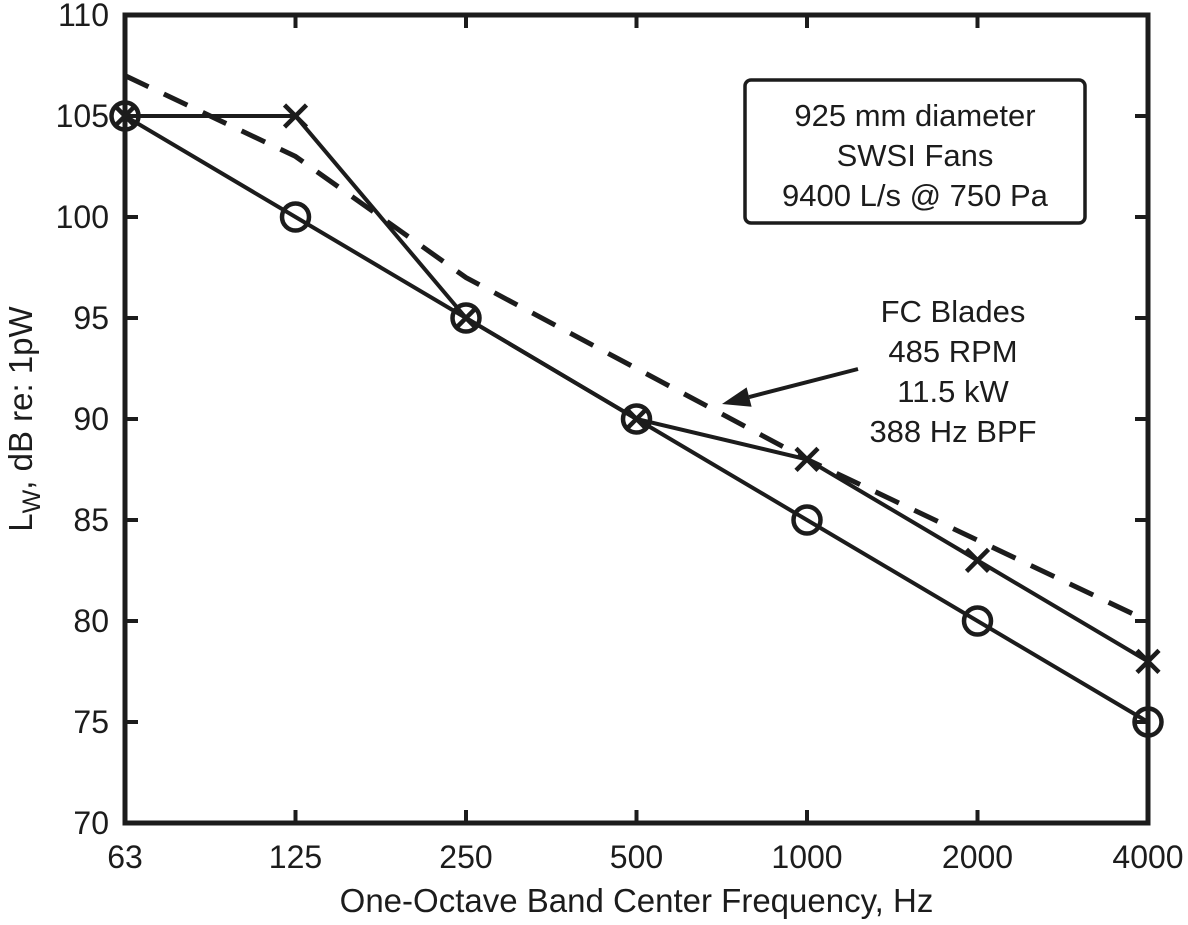  I want to click on y-tick-label-80: 80, so click(91, 621).